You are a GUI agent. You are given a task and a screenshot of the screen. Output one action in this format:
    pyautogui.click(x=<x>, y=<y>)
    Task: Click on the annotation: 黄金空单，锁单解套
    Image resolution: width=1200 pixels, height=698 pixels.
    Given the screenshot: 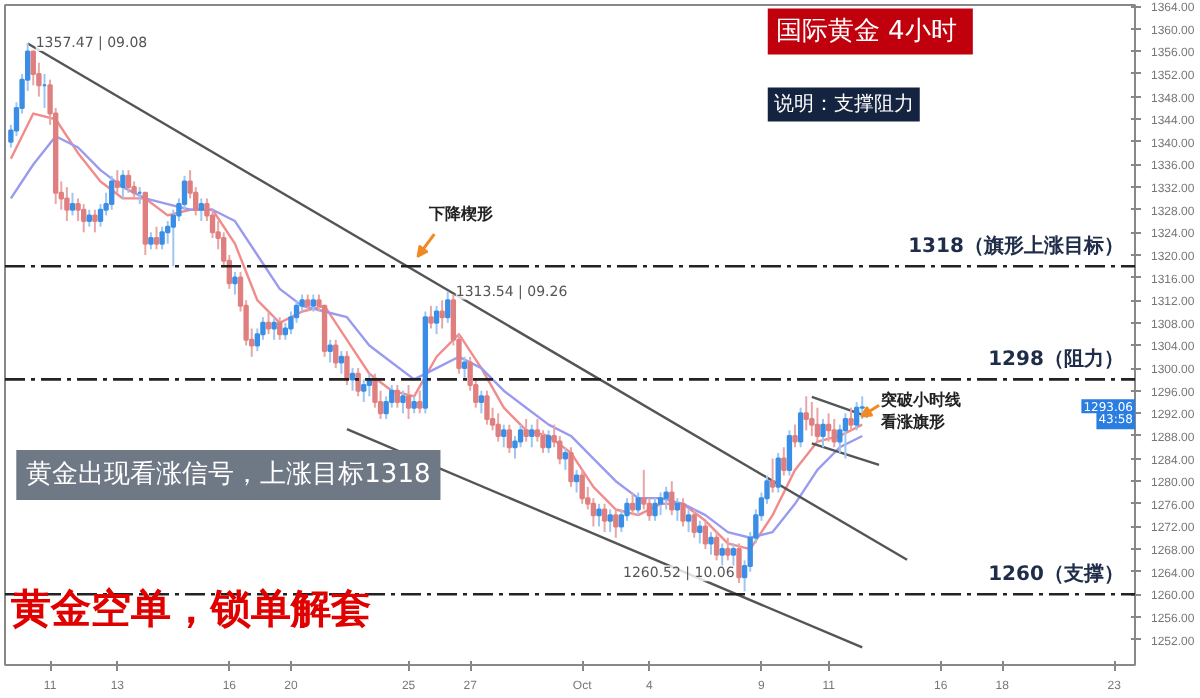 What is the action you would take?
    pyautogui.click(x=189, y=608)
    